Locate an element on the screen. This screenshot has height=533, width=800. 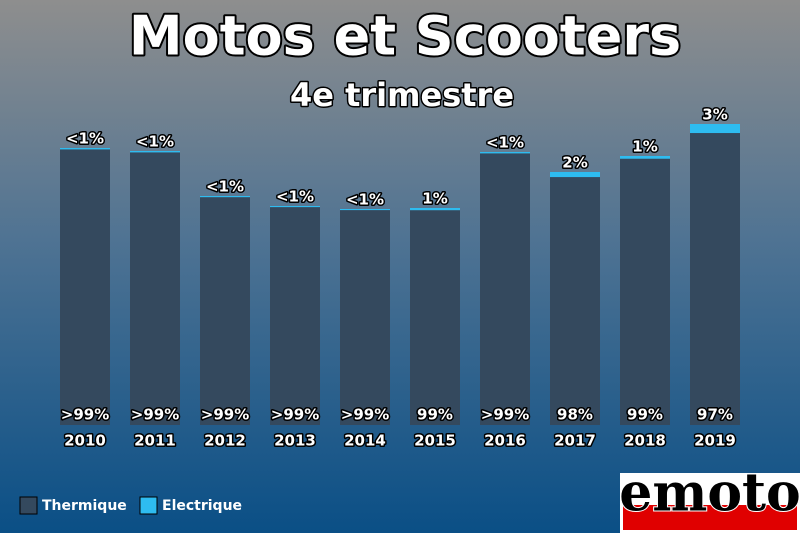
legend-label: Thermique is located at coordinates (84, 506).